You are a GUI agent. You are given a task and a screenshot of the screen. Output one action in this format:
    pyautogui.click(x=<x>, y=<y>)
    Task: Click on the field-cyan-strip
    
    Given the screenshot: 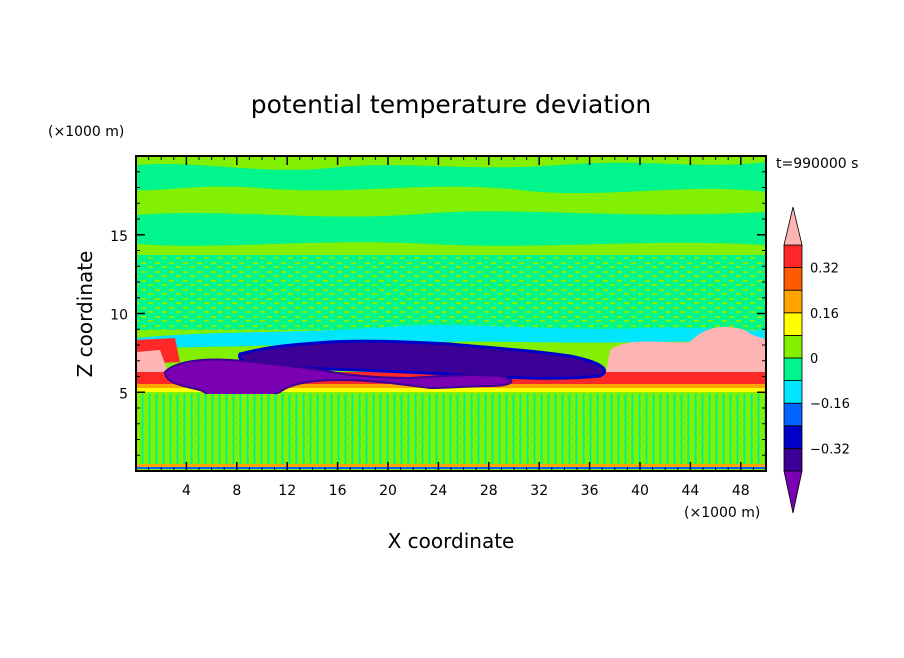 What is the action you would take?
    pyautogui.click(x=451, y=336)
    